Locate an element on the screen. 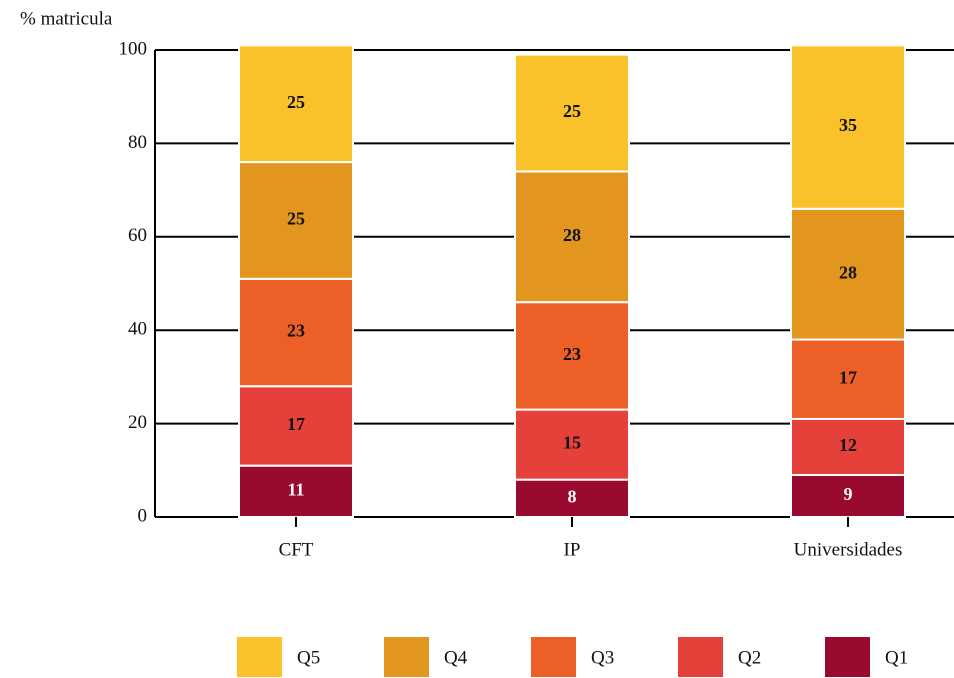 The width and height of the screenshot is (954, 678). segment-label: 15 is located at coordinates (572, 443).